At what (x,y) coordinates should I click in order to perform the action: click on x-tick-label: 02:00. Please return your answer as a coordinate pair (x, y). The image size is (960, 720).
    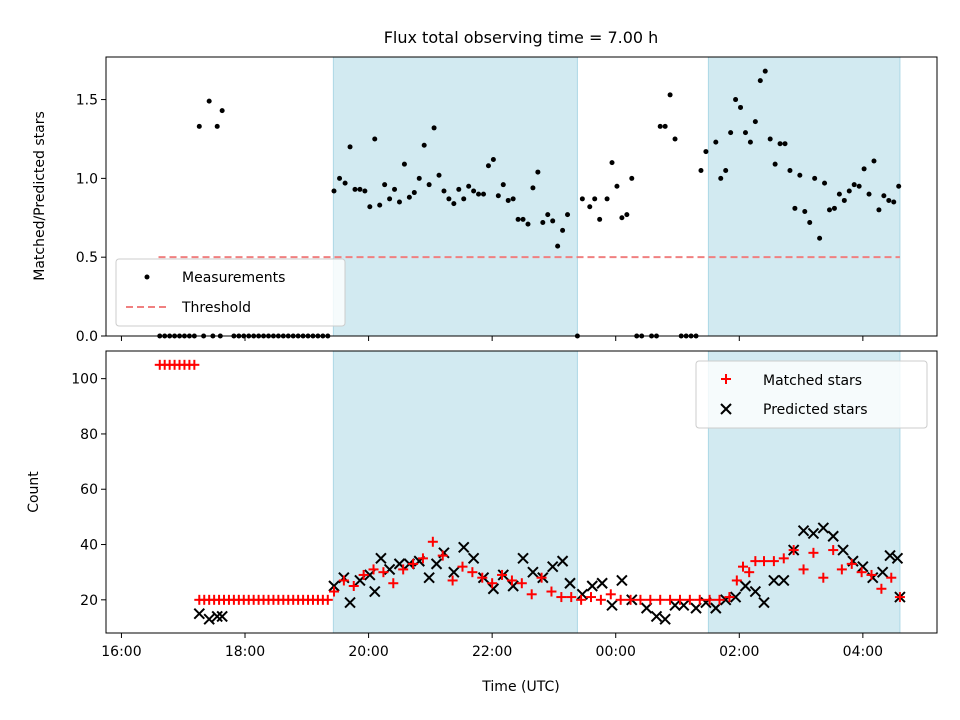
    Looking at the image, I should click on (739, 652).